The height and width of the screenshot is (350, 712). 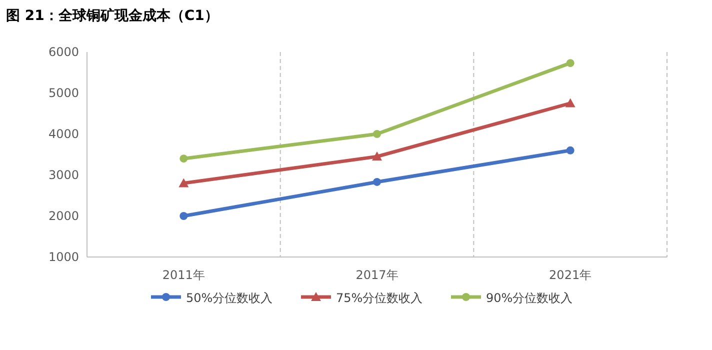 What do you see at coordinates (63, 216) in the screenshot?
I see `y-tick-label: 2000` at bounding box center [63, 216].